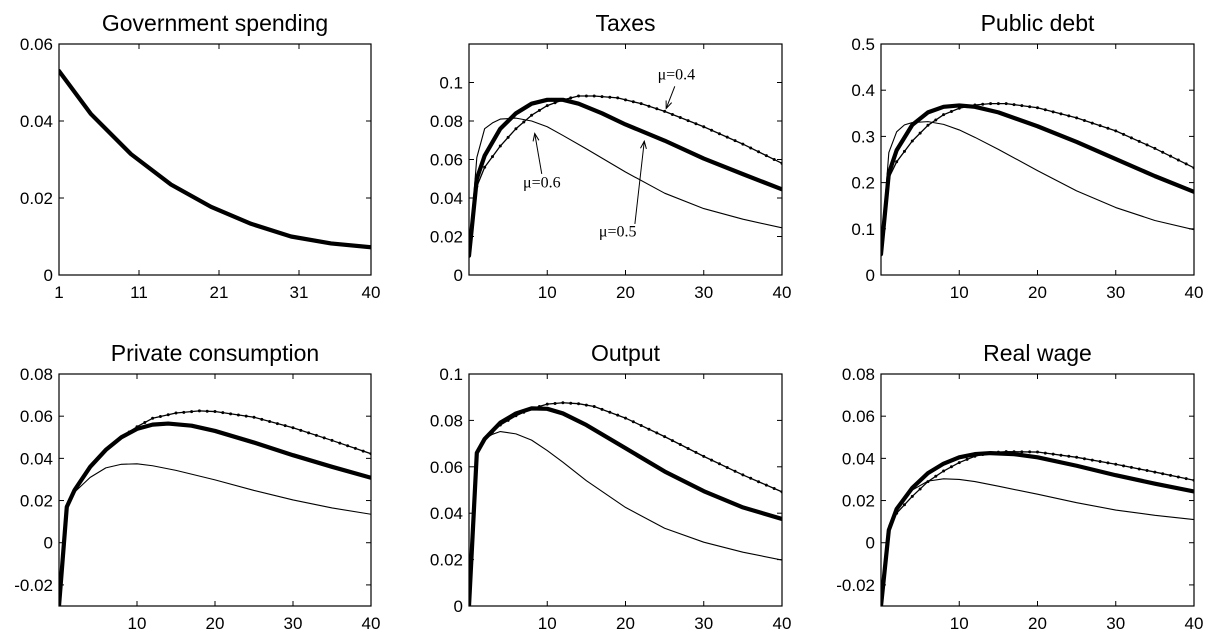  I want to click on y-tick-label: 0, so click(458, 275).